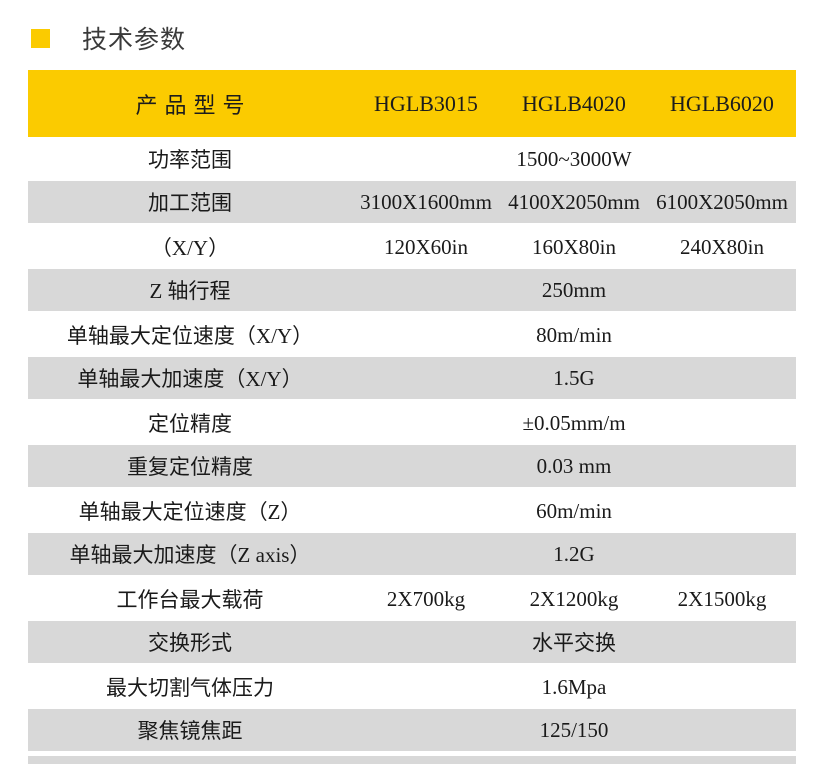 Image resolution: width=826 pixels, height=783 pixels. Describe the element at coordinates (190, 379) in the screenshot. I see `param-label: 单轴最大加速度（X/Y）` at that location.